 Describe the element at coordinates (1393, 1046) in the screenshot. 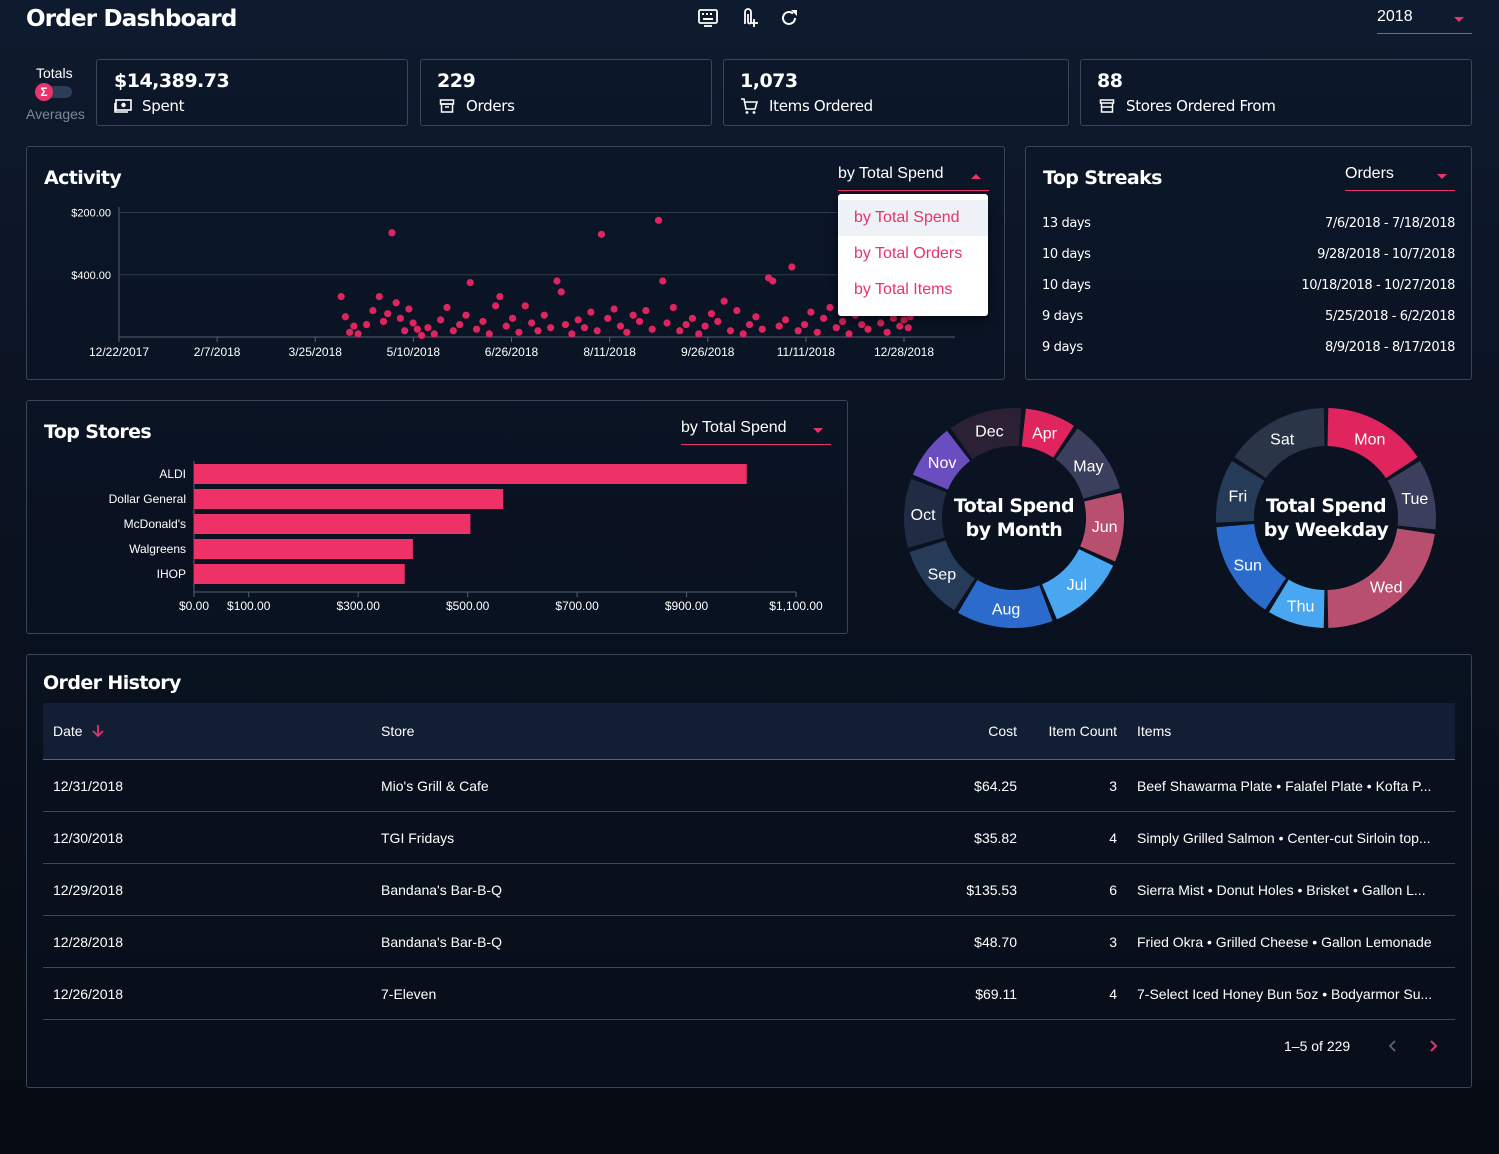

I see `chevron-left-icon` at that location.